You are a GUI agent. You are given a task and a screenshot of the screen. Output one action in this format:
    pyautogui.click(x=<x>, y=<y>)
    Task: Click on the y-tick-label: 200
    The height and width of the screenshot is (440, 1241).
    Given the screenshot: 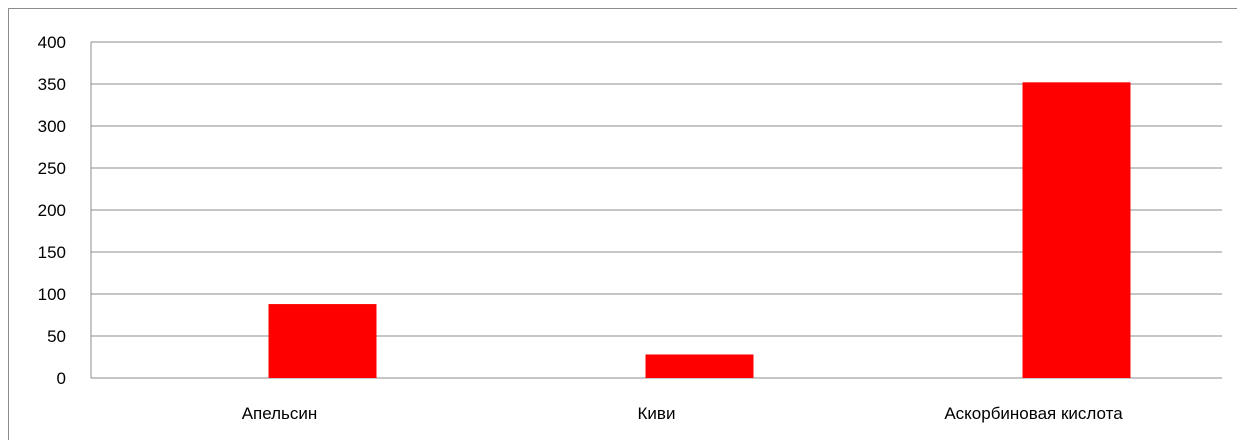 What is the action you would take?
    pyautogui.click(x=52, y=210)
    